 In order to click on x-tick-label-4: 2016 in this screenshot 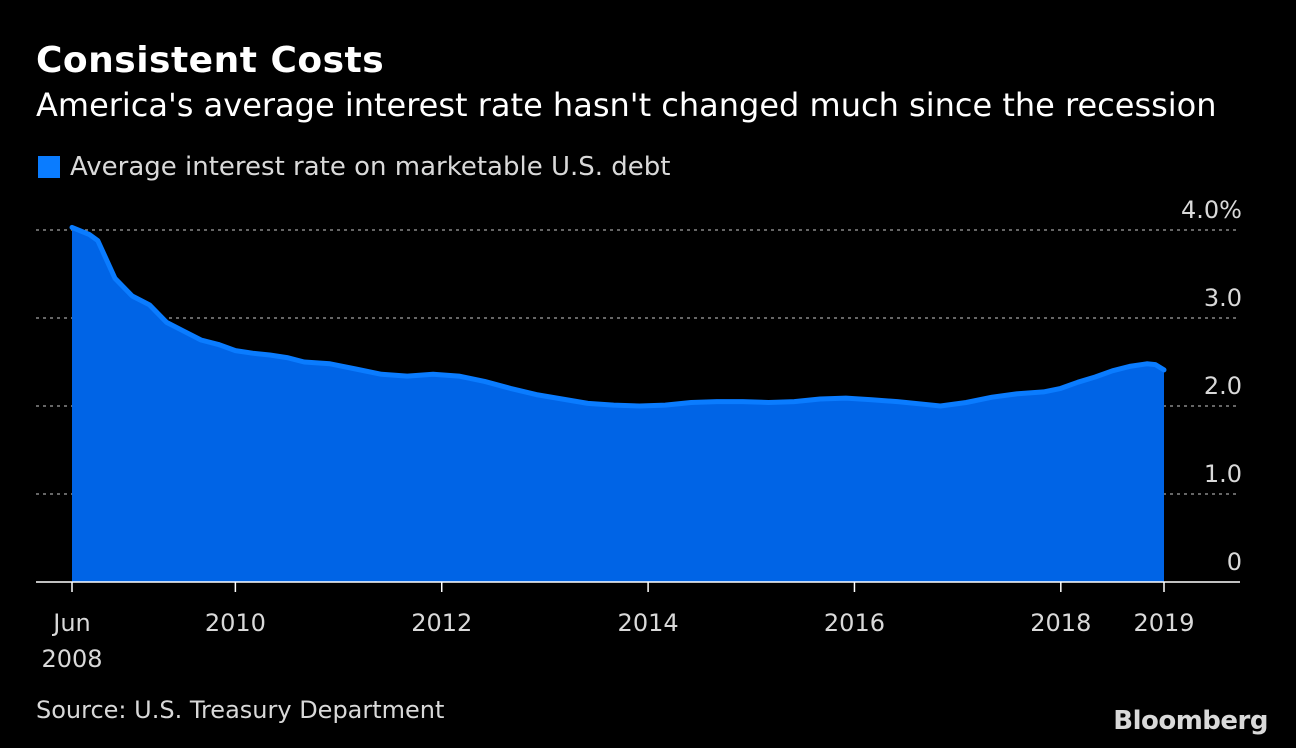, I will do `click(854, 623)`.